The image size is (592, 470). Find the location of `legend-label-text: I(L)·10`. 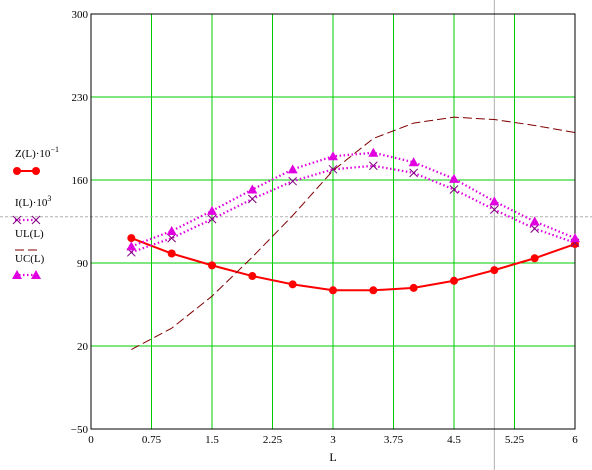

legend-label-text: I(L)·10 is located at coordinates (31, 203).